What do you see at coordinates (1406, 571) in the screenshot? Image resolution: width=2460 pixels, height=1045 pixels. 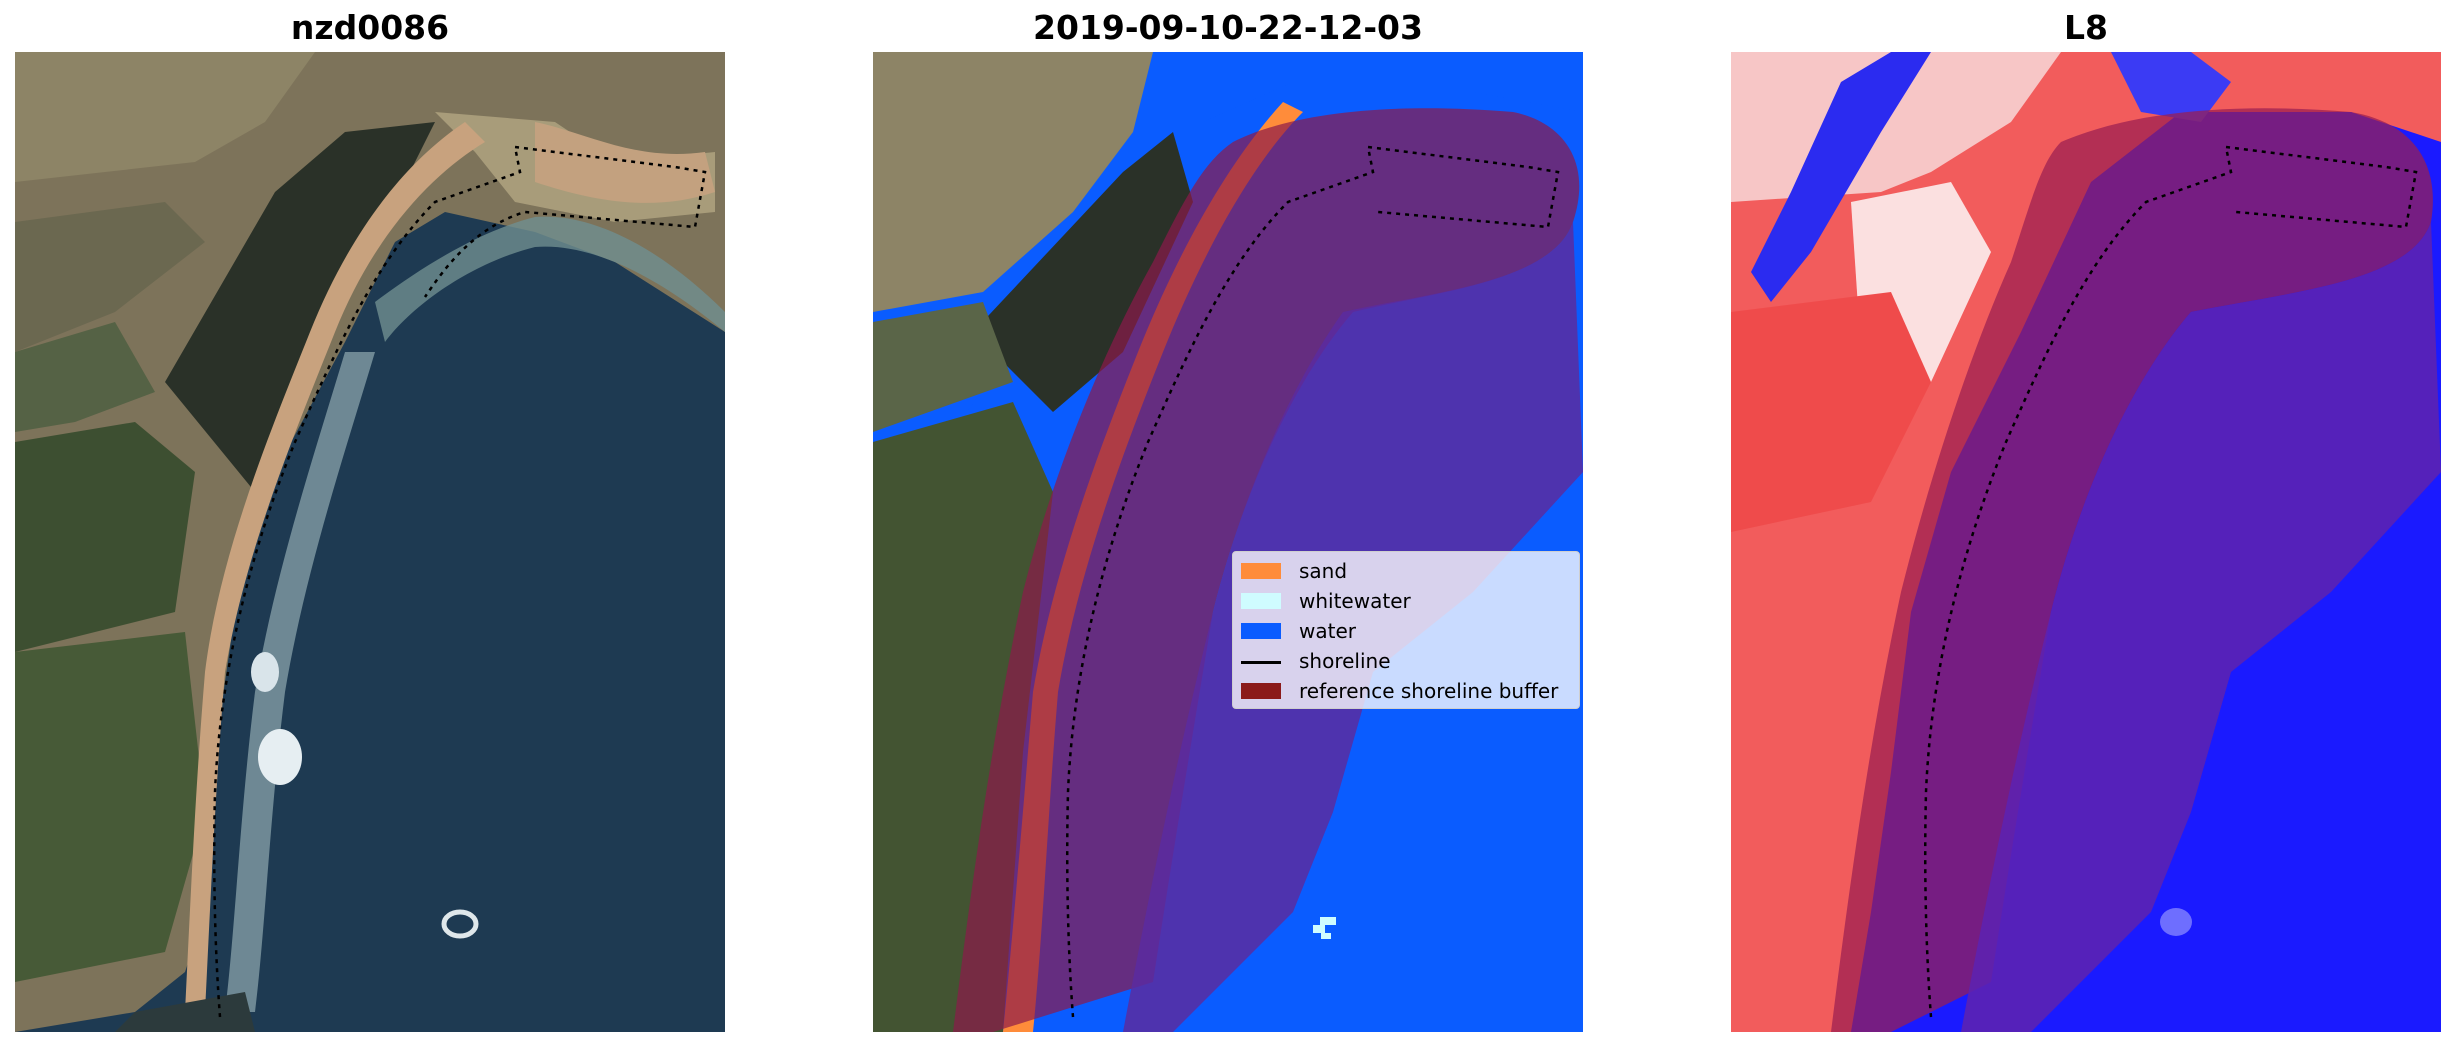 I see `legend-item-sand: sand` at bounding box center [1406, 571].